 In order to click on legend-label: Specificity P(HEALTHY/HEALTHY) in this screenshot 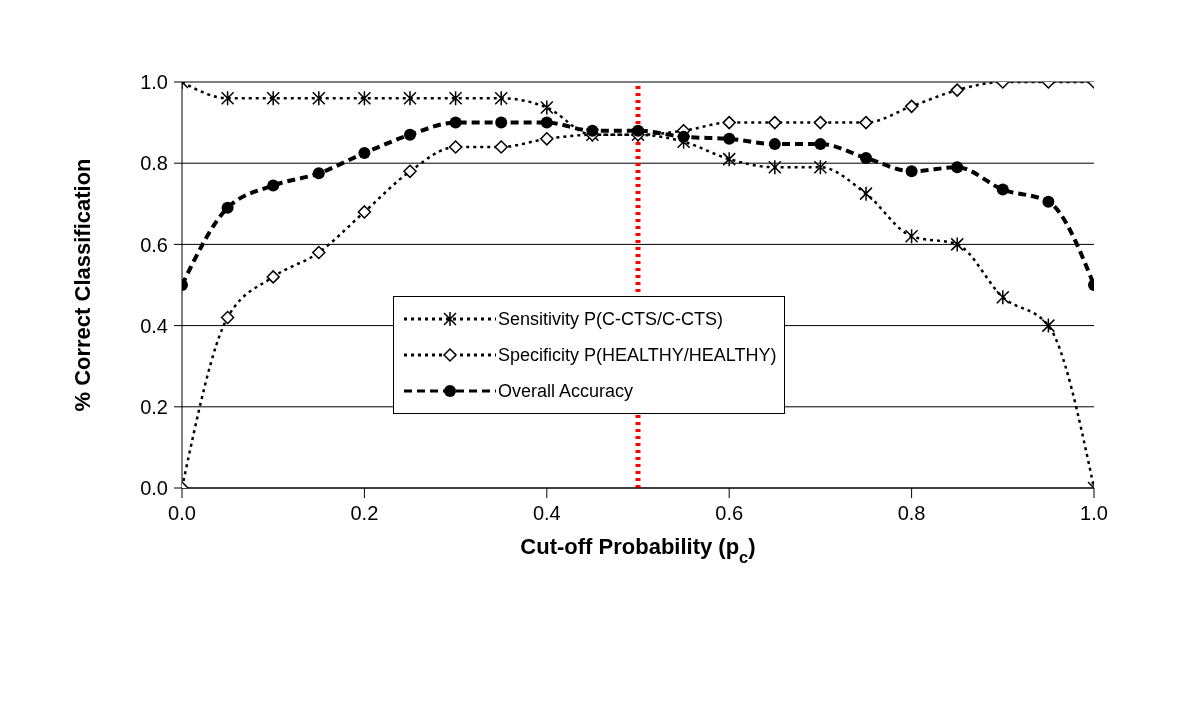, I will do `click(637, 355)`.